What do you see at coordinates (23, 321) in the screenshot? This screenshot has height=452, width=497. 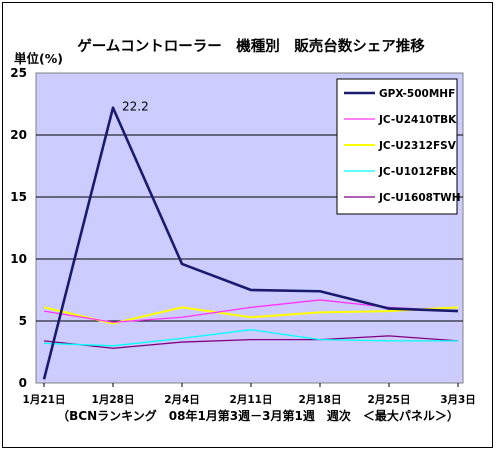 I see `y-tick-label: 5` at bounding box center [23, 321].